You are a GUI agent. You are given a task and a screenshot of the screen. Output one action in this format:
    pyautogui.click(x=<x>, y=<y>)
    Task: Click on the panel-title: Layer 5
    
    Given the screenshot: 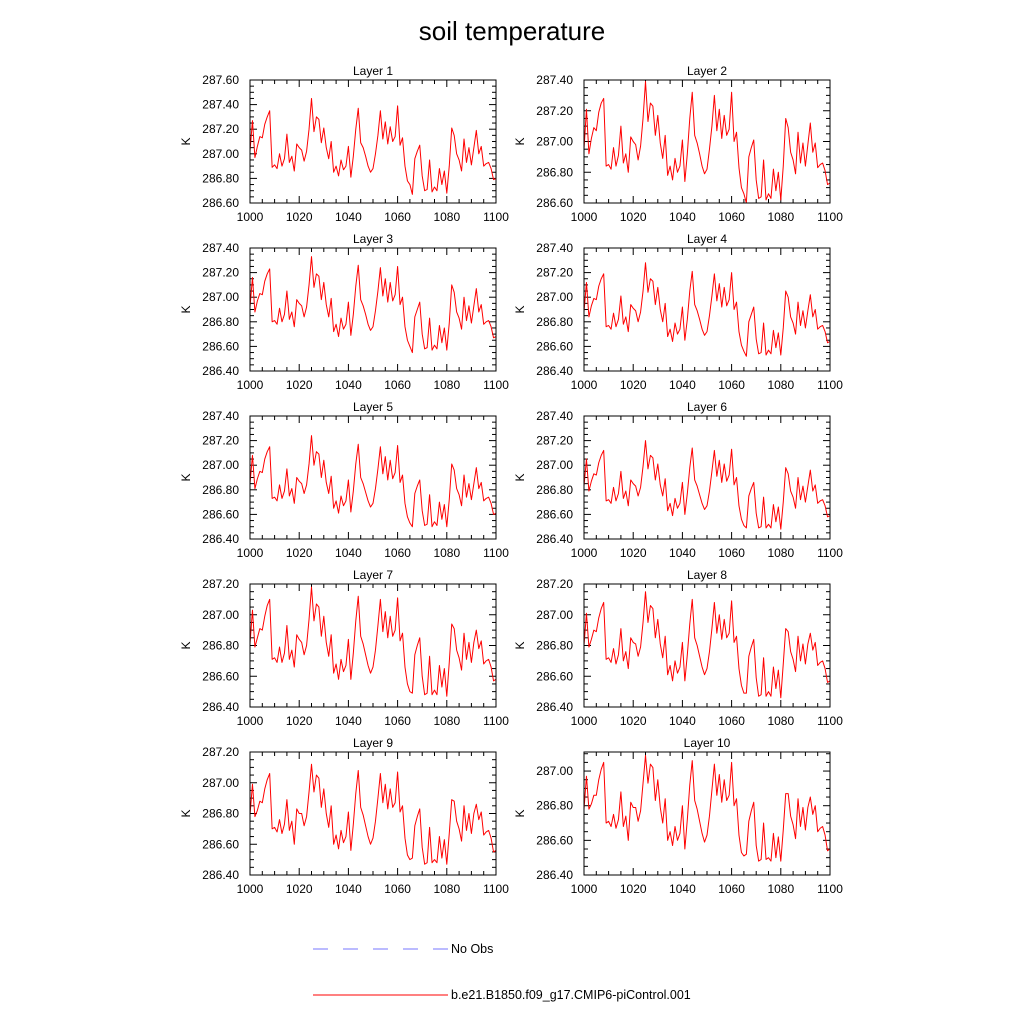 What is the action you would take?
    pyautogui.click(x=373, y=407)
    